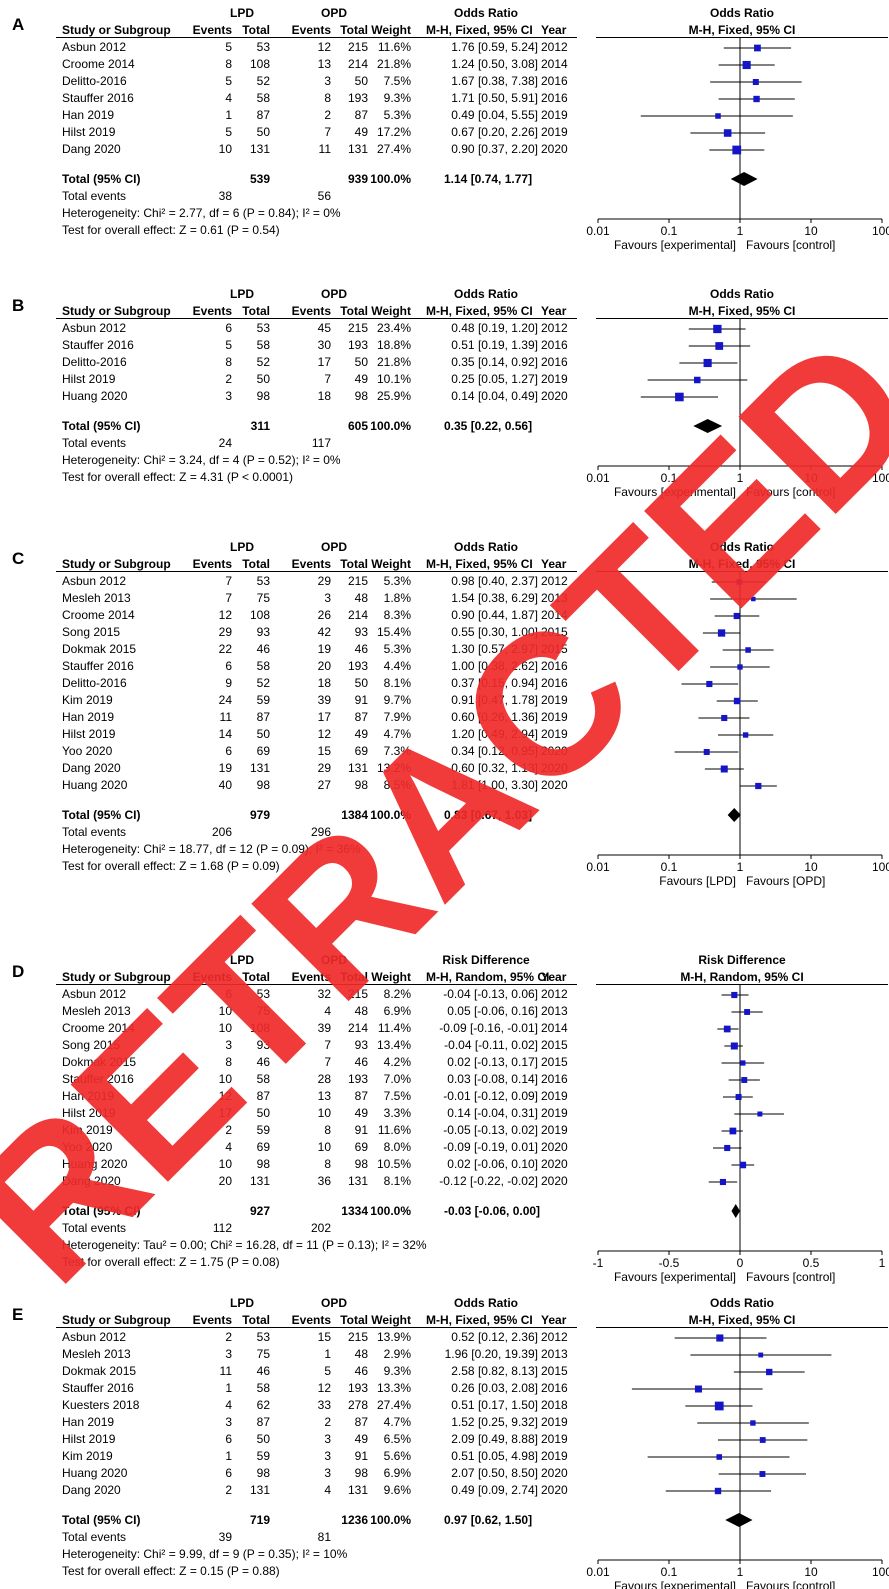 The image size is (889, 1589). I want to click on total2-cell: 278, so click(357, 1405).